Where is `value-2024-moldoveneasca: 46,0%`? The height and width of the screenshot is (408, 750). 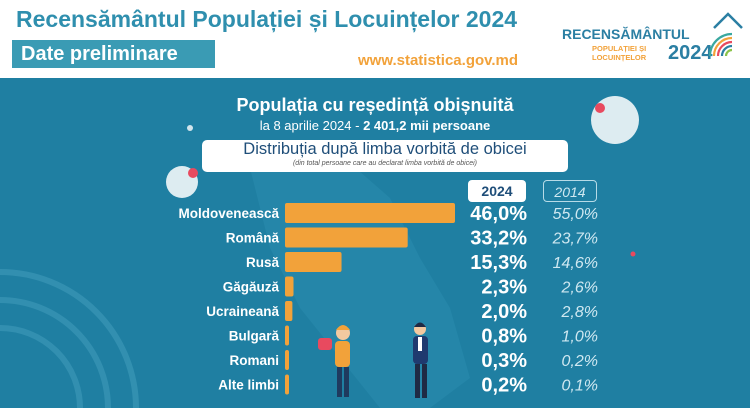
value-2024-moldoveneasca: 46,0% is located at coordinates (498, 214).